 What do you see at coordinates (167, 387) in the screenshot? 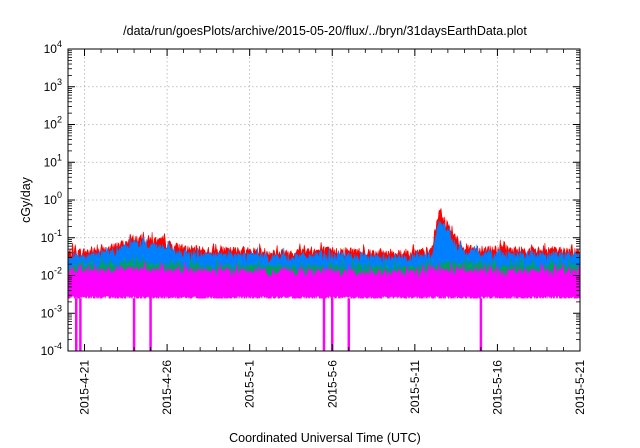
I see `x-tick-label: 2015-4-26` at bounding box center [167, 387].